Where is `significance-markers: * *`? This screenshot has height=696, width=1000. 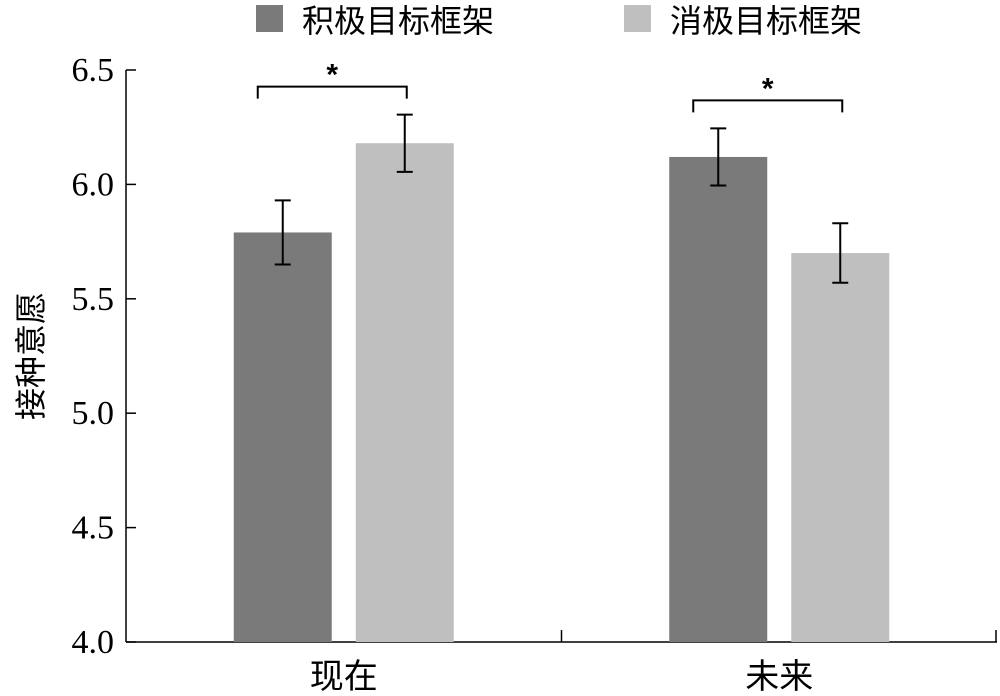 significance-markers: * * is located at coordinates (550, 86).